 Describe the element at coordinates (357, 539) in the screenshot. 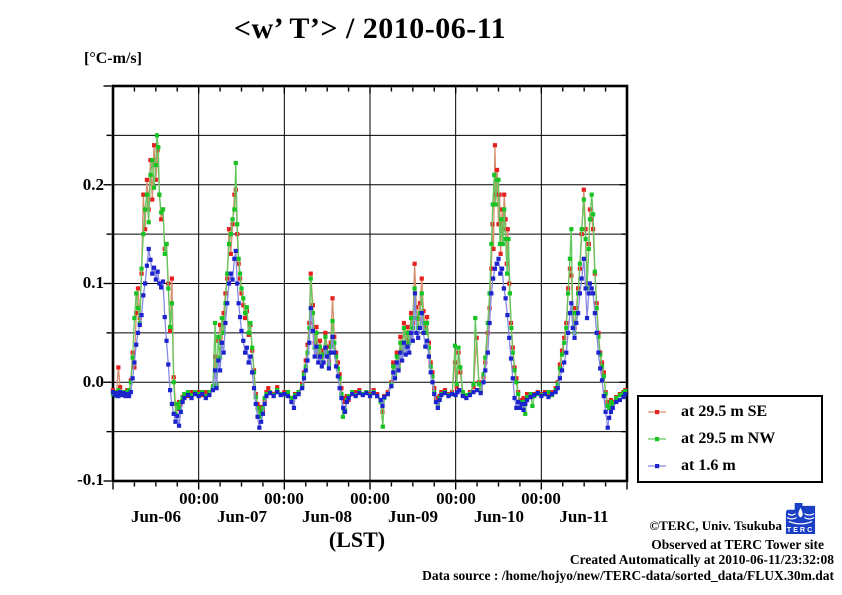

I see `x-axis-label: (LST)` at that location.